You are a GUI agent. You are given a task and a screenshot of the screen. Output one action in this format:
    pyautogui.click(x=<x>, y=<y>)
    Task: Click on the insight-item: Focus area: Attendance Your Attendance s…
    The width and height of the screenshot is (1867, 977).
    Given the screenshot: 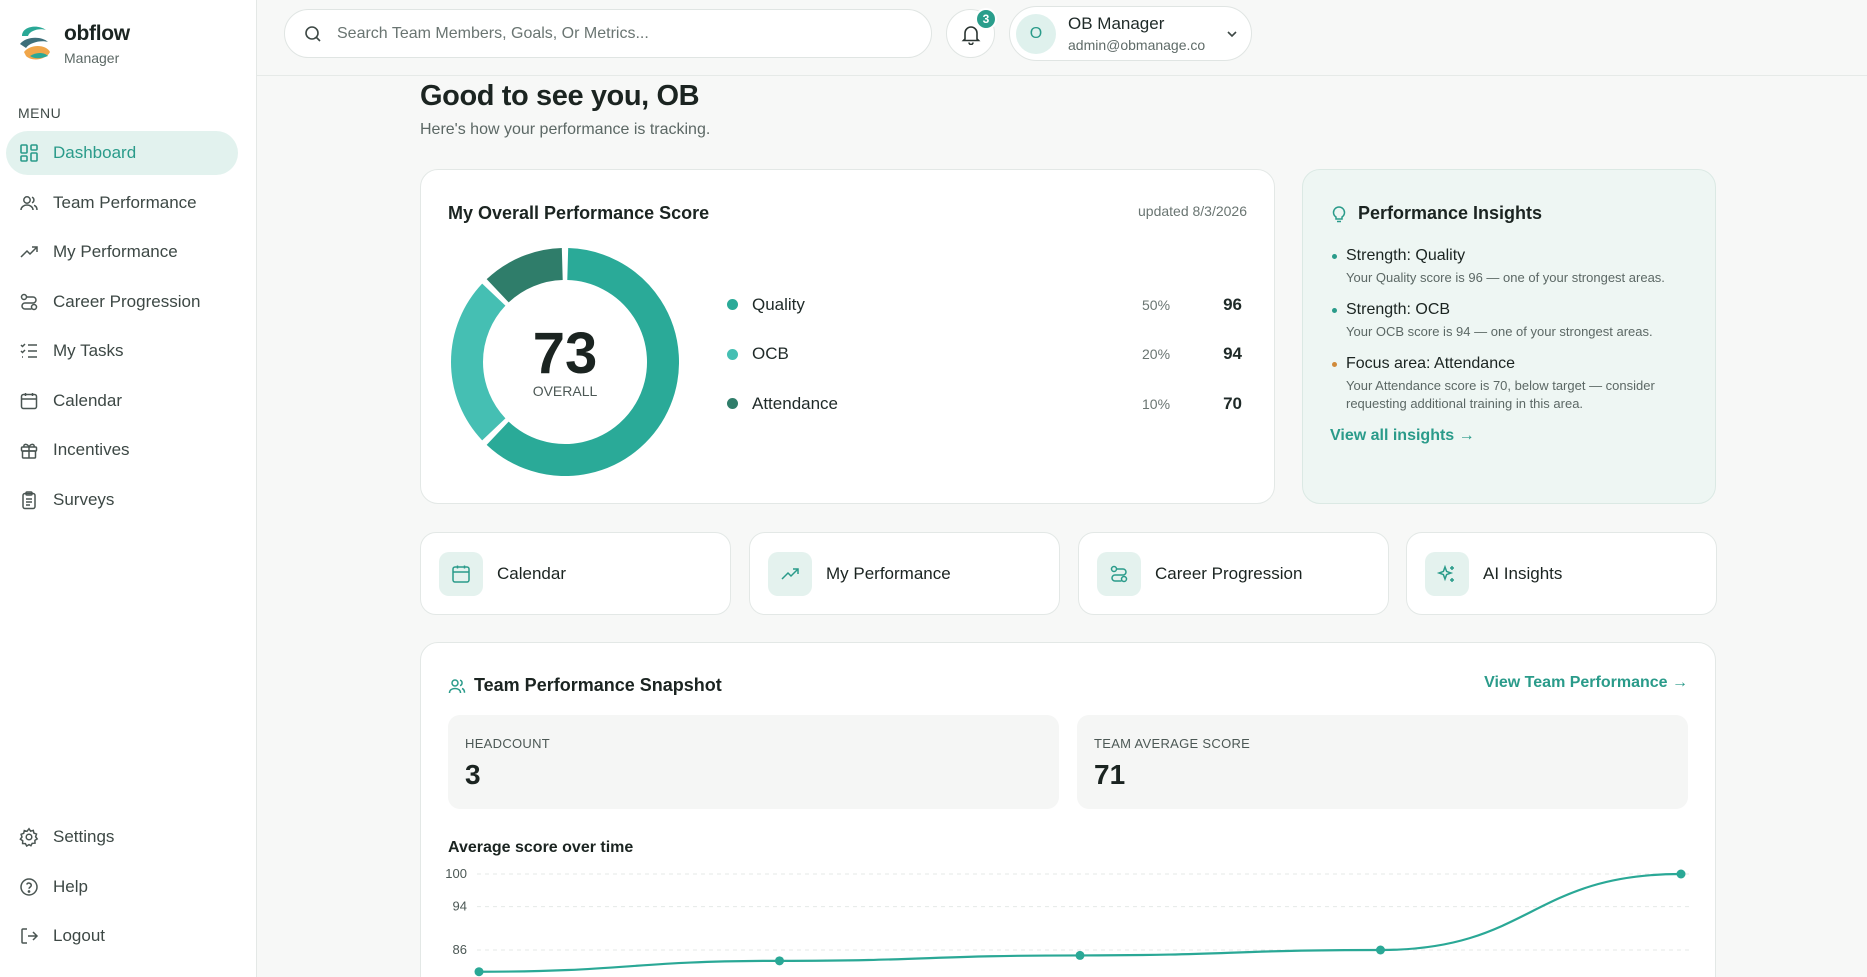 What is the action you would take?
    pyautogui.click(x=1515, y=384)
    